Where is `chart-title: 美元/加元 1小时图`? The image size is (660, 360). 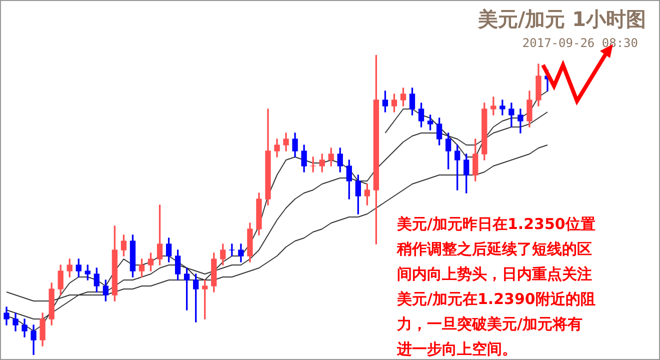
chart-title: 美元/加元 1小时图 is located at coordinates (562, 19).